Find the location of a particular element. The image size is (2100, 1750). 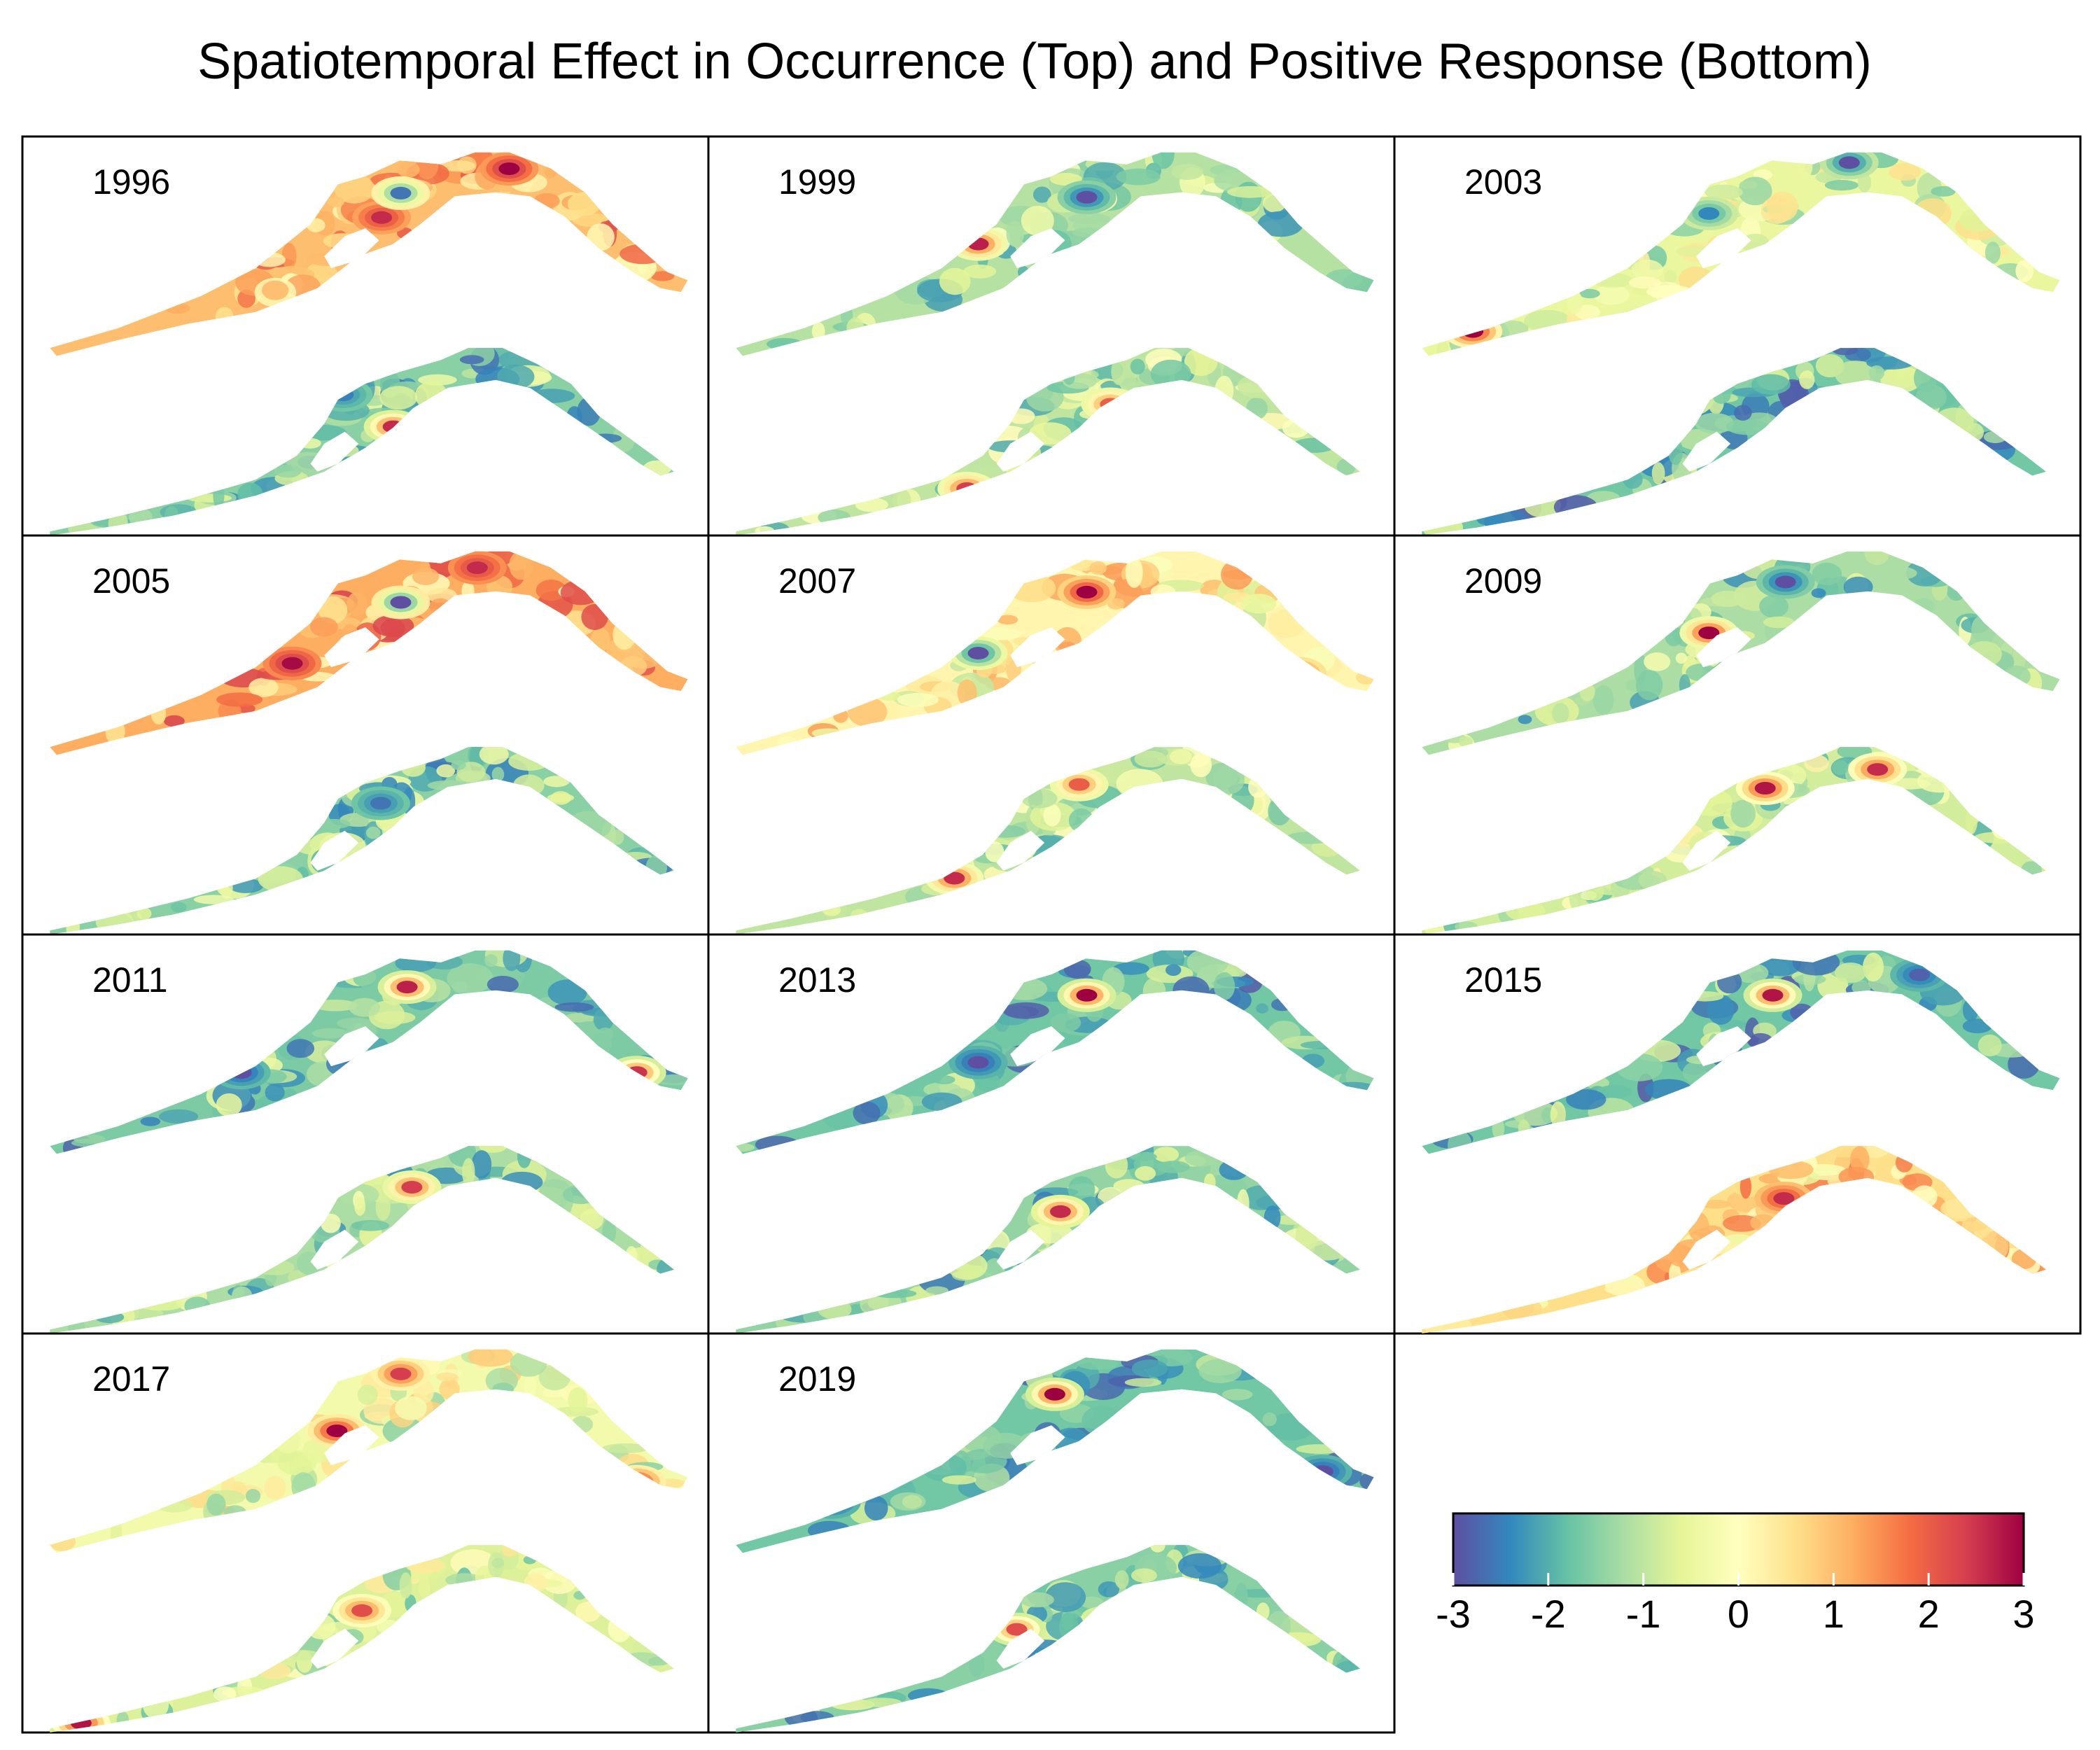

positive-response-map-field is located at coordinates (1048, 1240).